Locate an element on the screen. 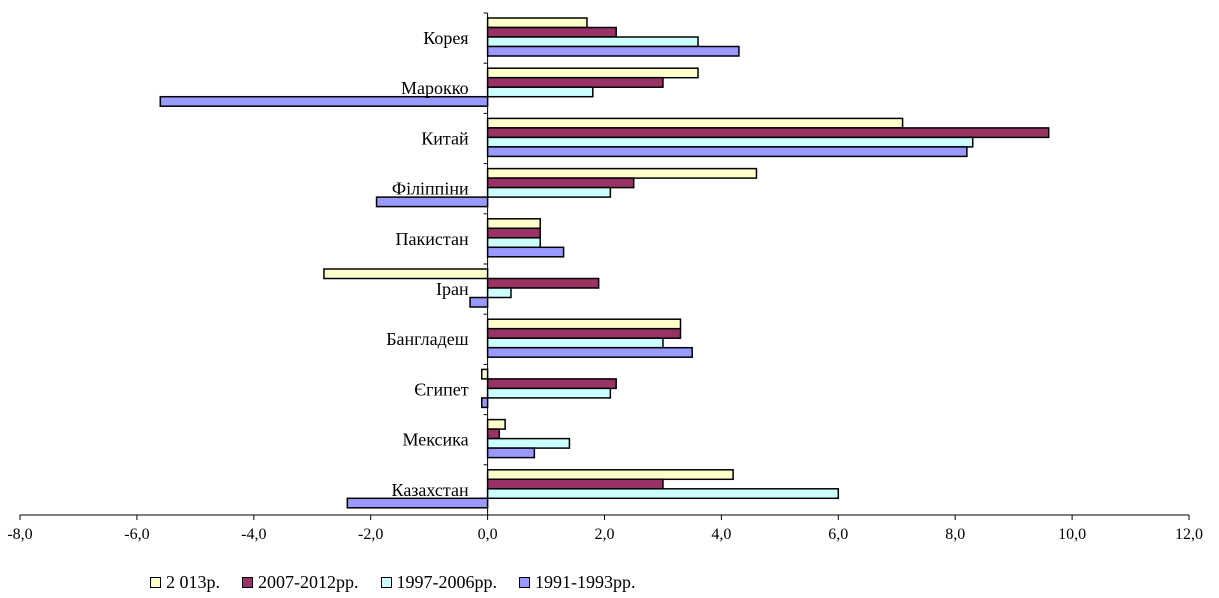 The width and height of the screenshot is (1219, 598). legend-label-2013: 2 013р. is located at coordinates (193, 582).